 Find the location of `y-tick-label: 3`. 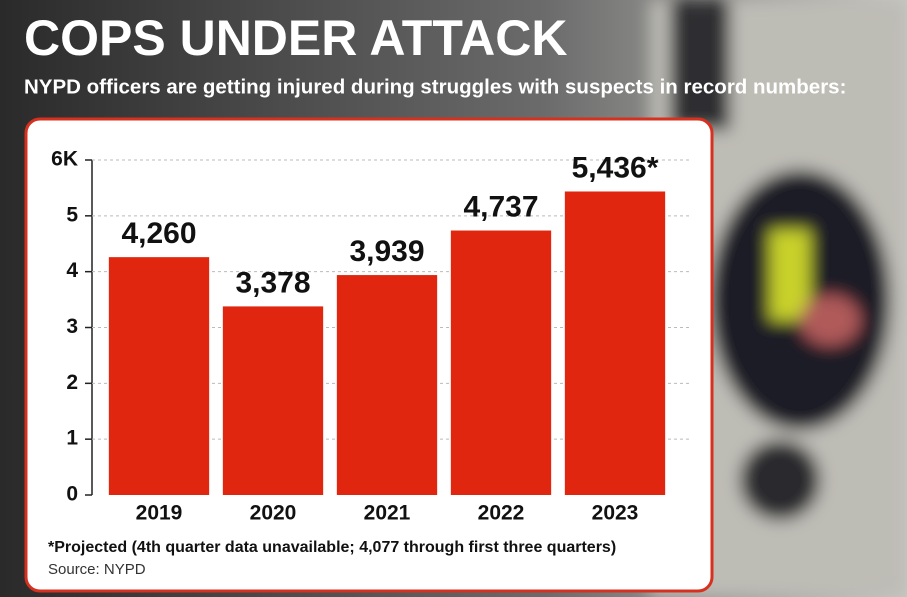

y-tick-label: 3 is located at coordinates (72, 326).